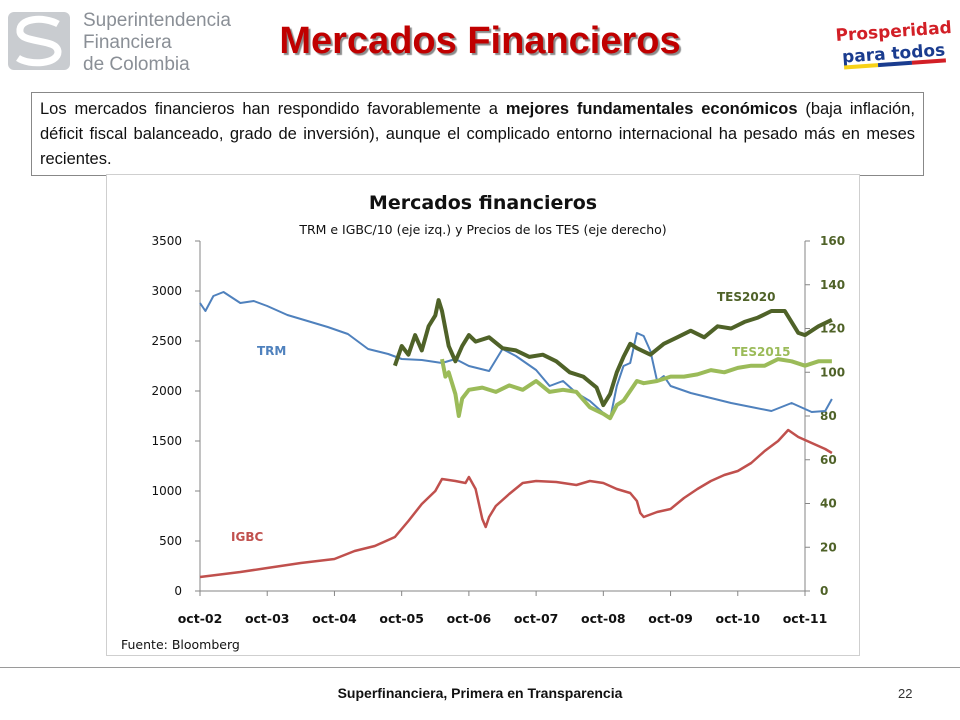 The image size is (960, 720). What do you see at coordinates (603, 618) in the screenshot?
I see `x-tick-label: oct-08` at bounding box center [603, 618].